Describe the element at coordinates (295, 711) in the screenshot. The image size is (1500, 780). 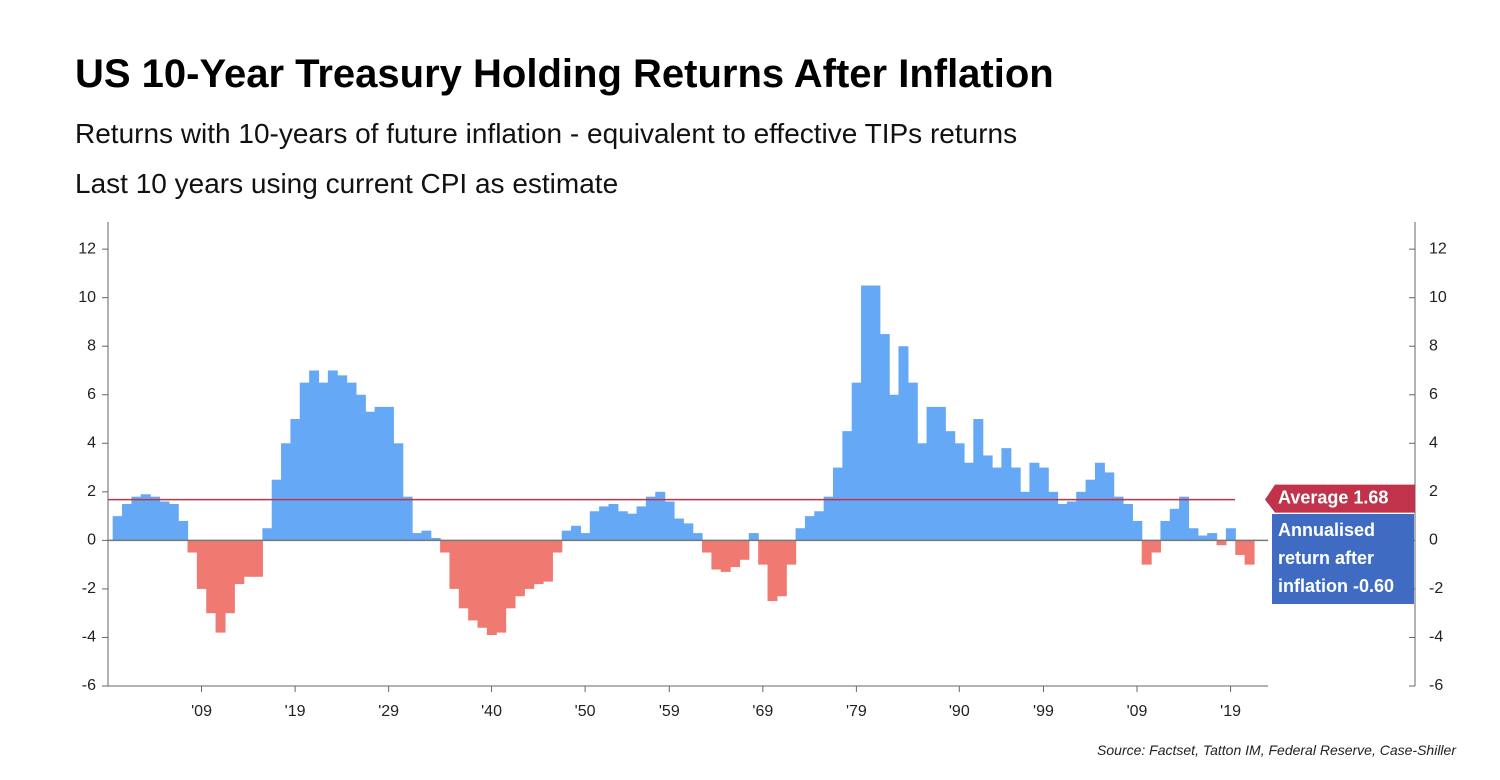
I see `x-tick-label: '19` at that location.